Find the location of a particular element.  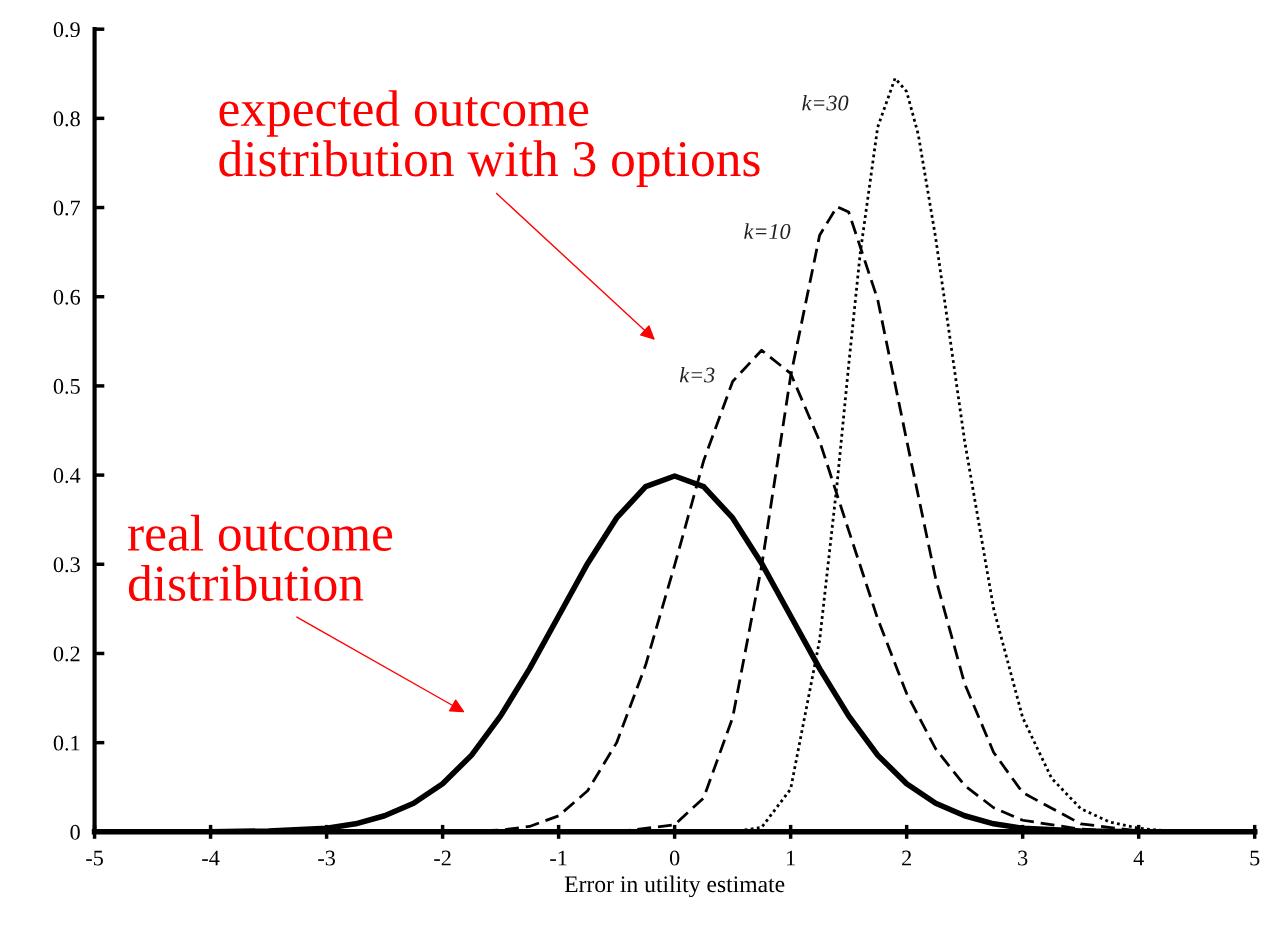

y-tick-label: 0.6 is located at coordinates (67, 297).